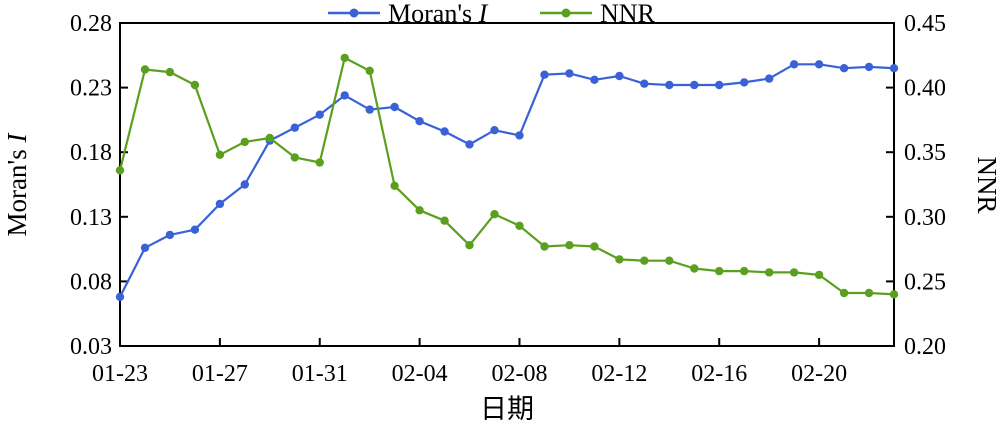 Image resolution: width=1000 pixels, height=422 pixels. What do you see at coordinates (433, 14) in the screenshot?
I see `legend-label-morans-i-text: Moran's` at bounding box center [433, 14].